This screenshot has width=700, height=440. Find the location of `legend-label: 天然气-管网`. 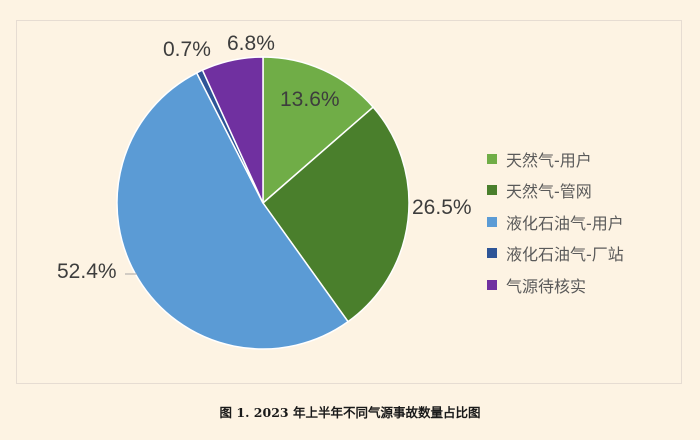

legend-label: 天然气-管网 is located at coordinates (549, 192).